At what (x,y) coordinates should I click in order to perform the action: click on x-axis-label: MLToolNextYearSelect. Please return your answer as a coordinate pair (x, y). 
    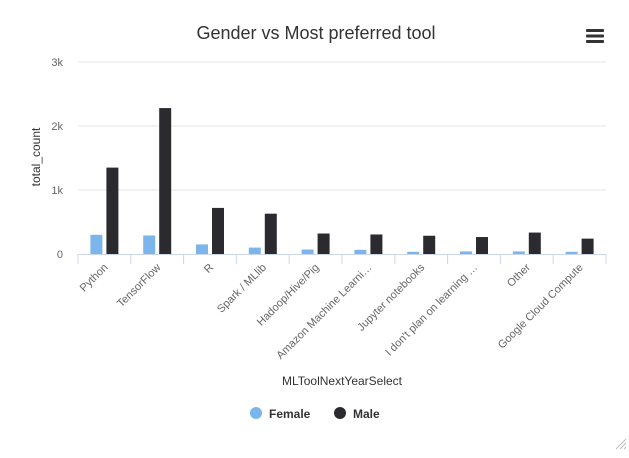
    Looking at the image, I should click on (342, 381).